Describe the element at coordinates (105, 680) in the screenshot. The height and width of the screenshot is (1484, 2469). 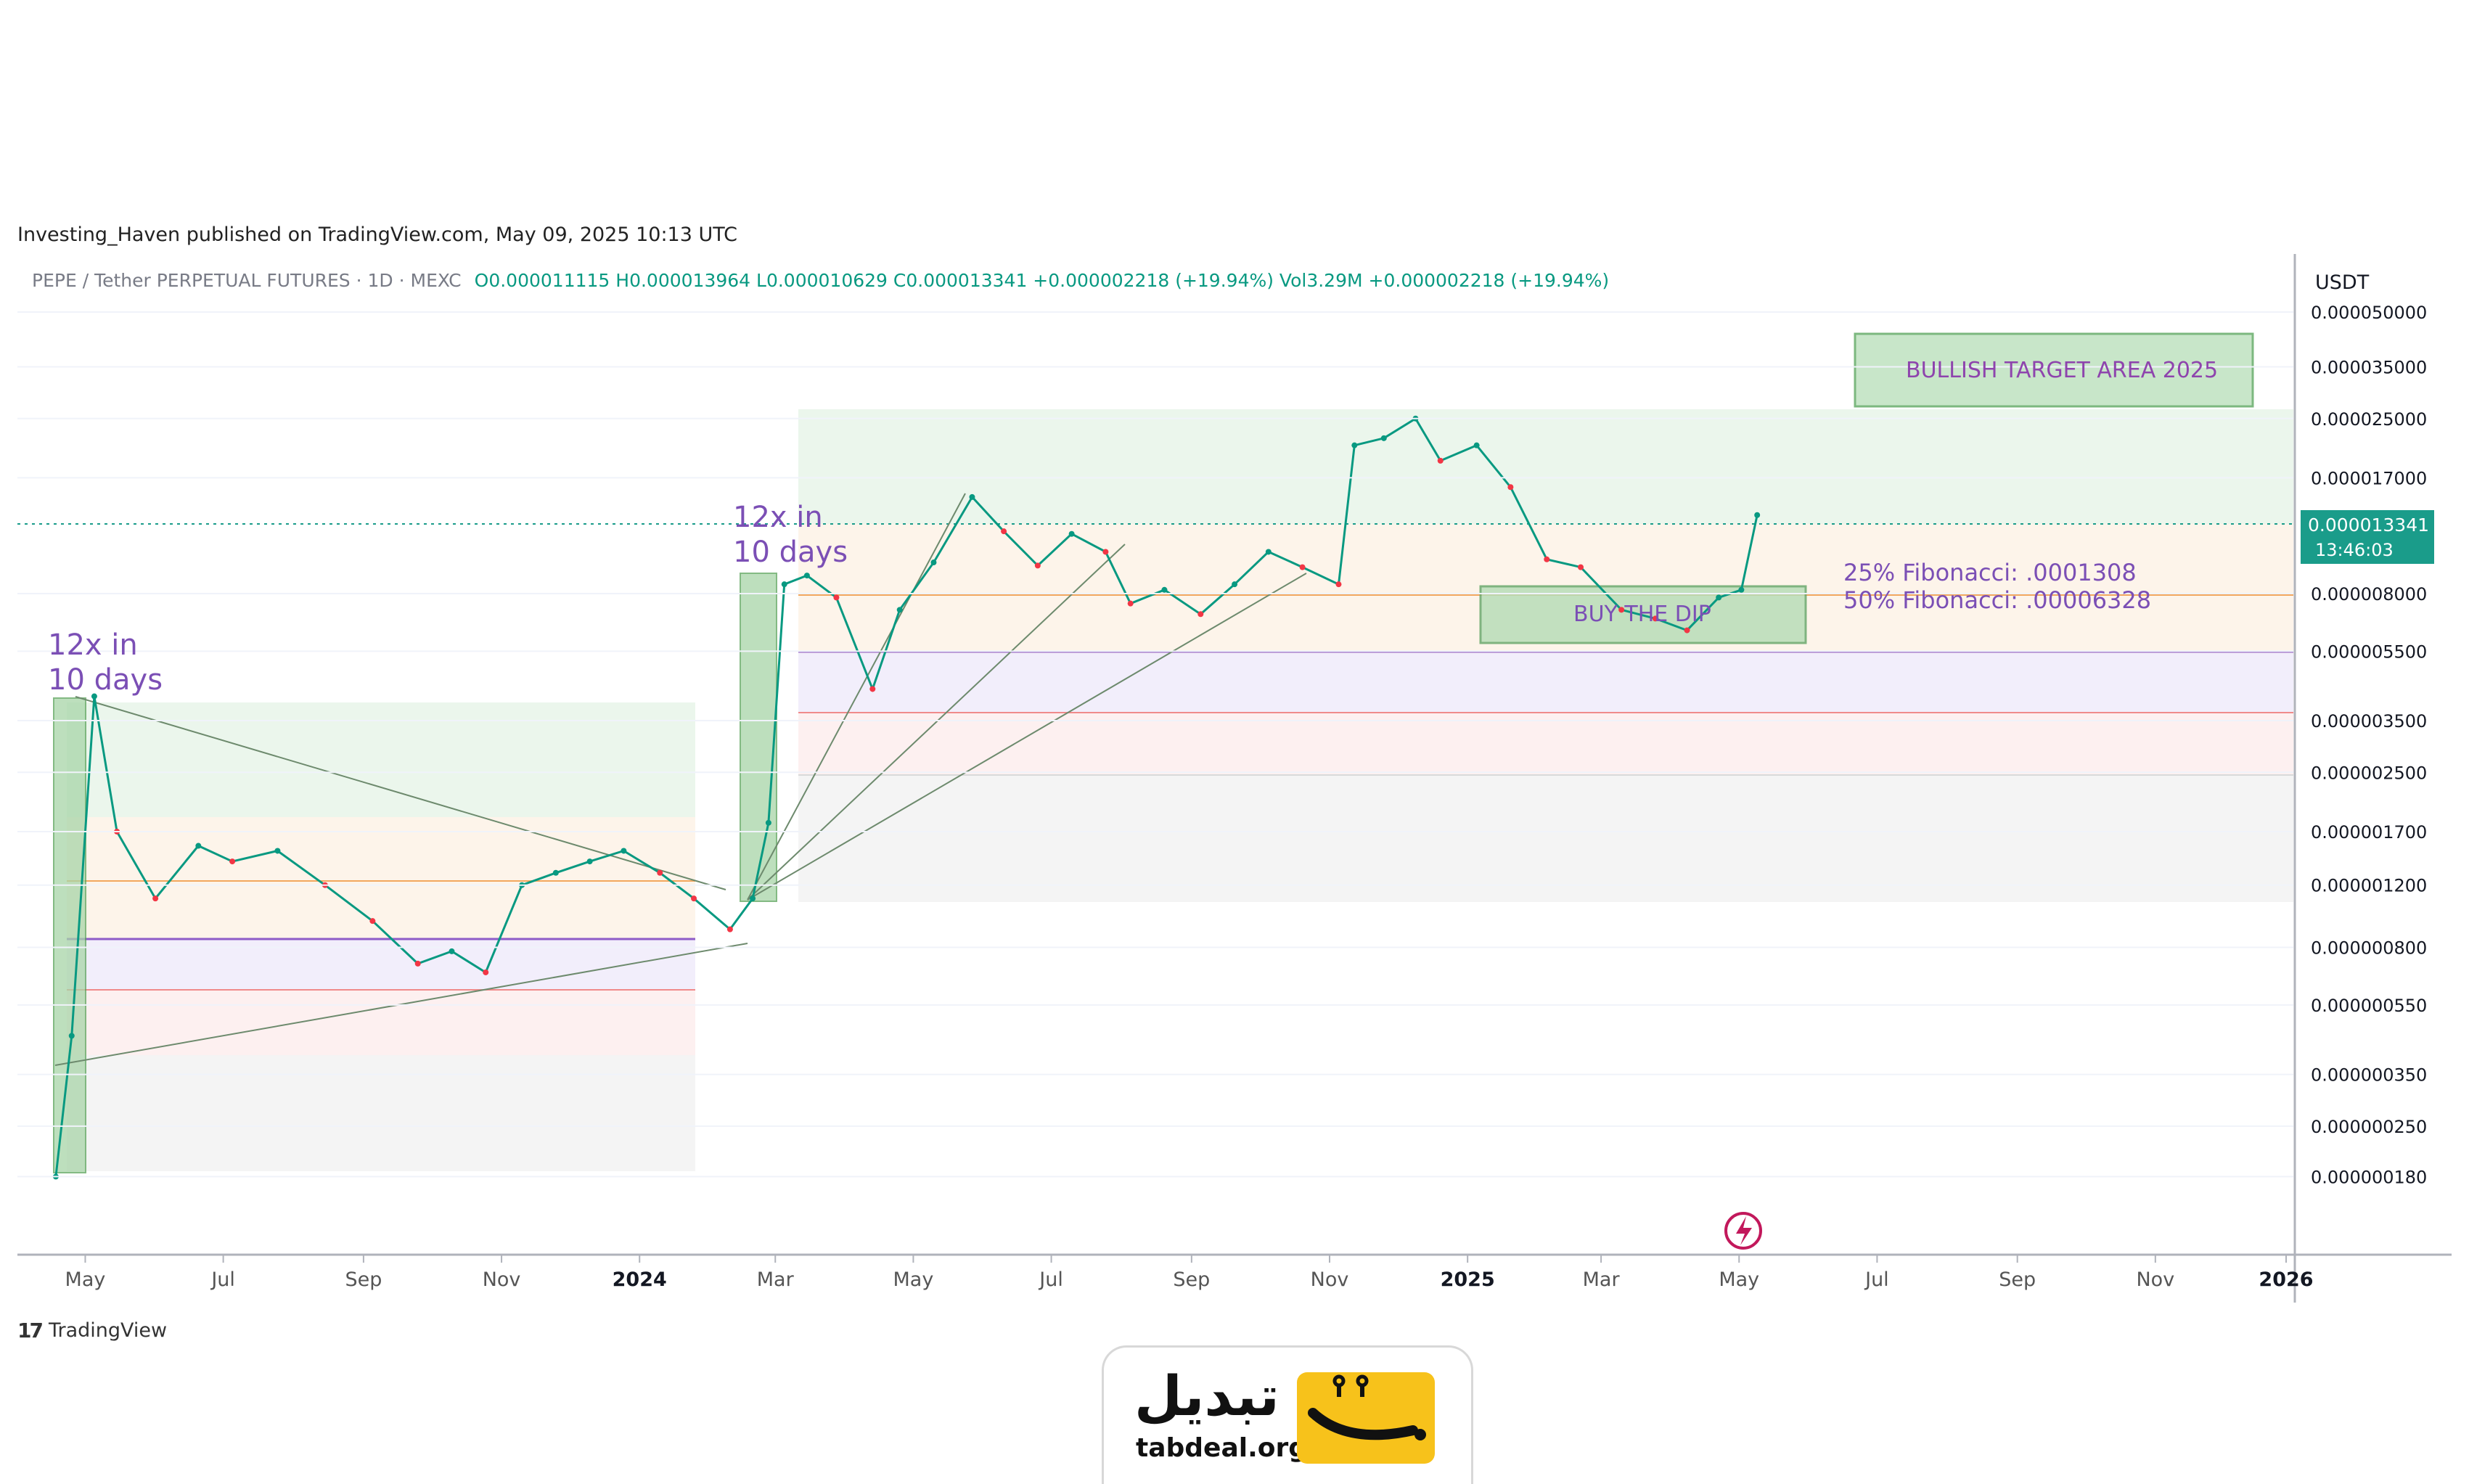
I see `jump1-label: 10 days` at that location.